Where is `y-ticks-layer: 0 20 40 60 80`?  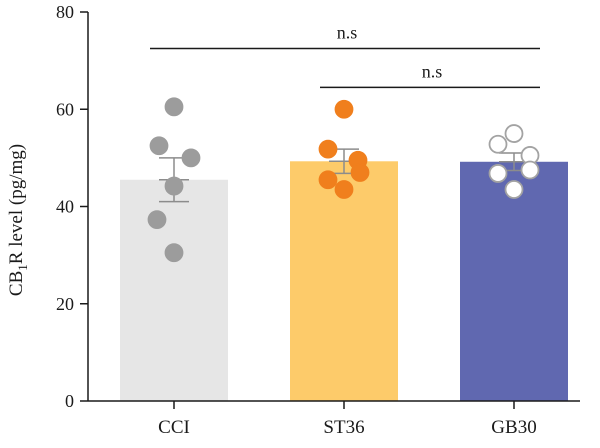 y-ticks-layer: 0 20 40 60 80 is located at coordinates (72, 206).